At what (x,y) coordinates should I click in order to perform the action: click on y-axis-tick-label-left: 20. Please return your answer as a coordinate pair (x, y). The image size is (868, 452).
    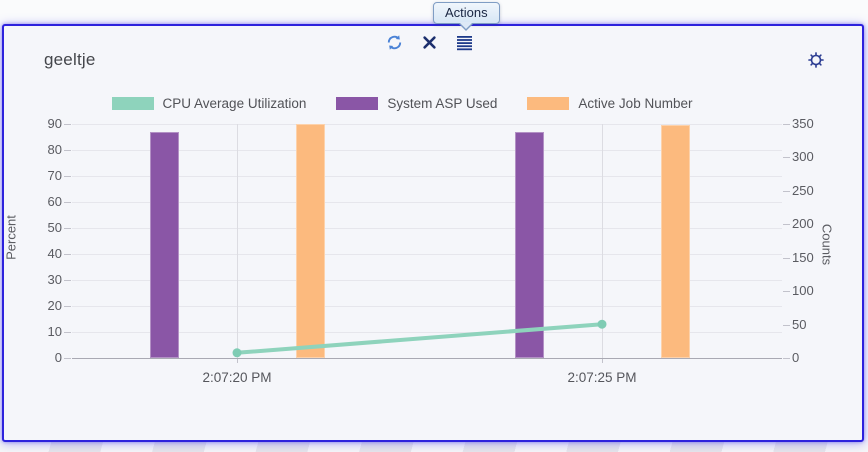
    Looking at the image, I should click on (54, 305).